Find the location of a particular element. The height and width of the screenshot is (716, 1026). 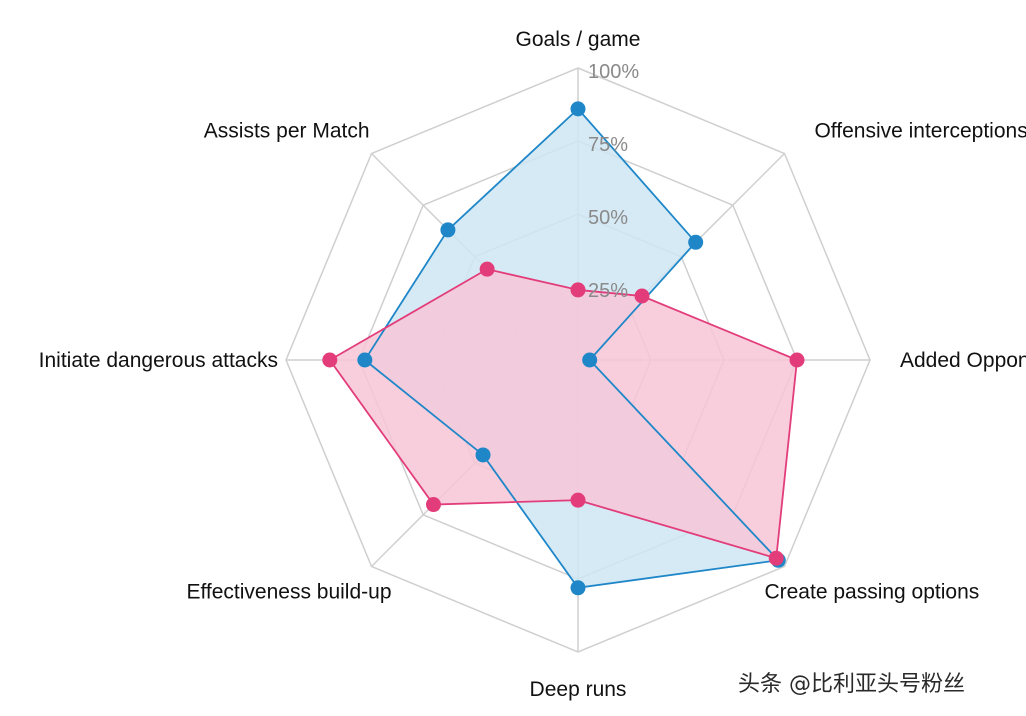

axis-label-4: Create passing options is located at coordinates (871, 591).